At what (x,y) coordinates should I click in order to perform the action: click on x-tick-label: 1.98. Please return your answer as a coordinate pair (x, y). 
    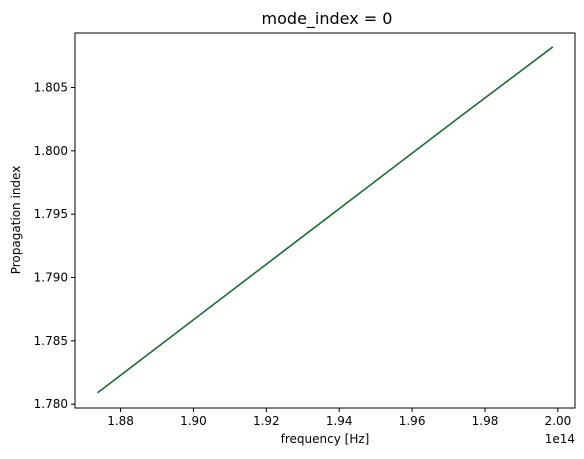
    Looking at the image, I should click on (485, 421).